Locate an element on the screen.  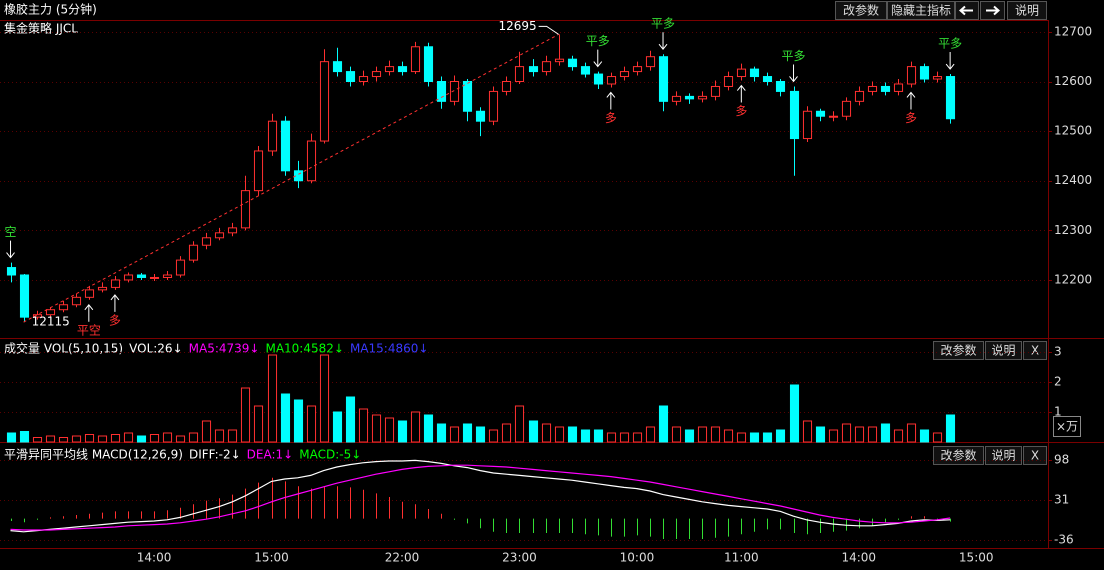
y-tick-label: 12500 is located at coordinates (1073, 131).